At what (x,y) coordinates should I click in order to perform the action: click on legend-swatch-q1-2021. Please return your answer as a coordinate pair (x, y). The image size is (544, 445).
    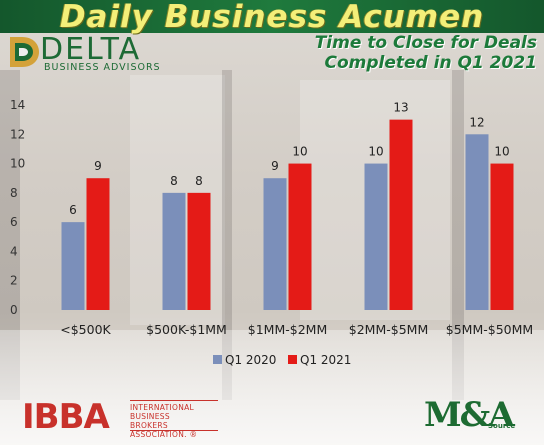
    Looking at the image, I should click on (292, 359).